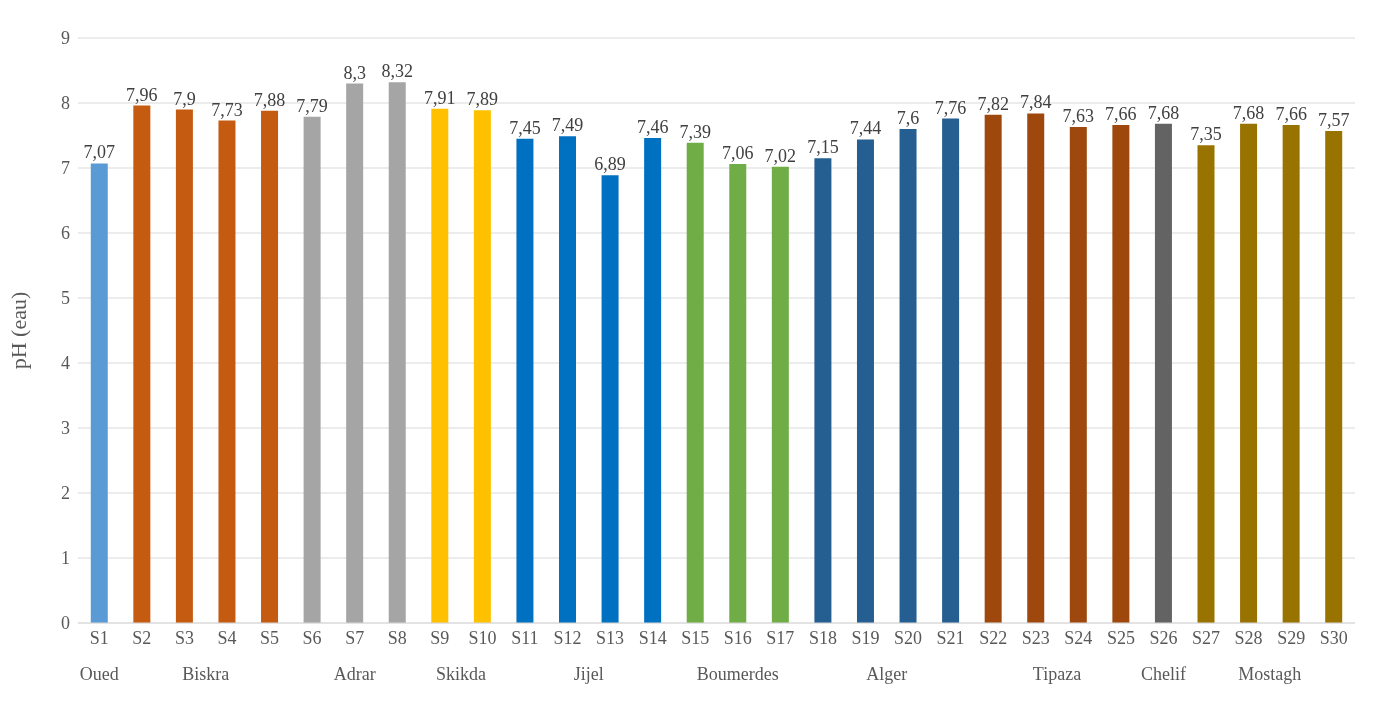 Image resolution: width=1373 pixels, height=720 pixels. Describe the element at coordinates (525, 127) in the screenshot. I see `data-label: 7,45` at that location.